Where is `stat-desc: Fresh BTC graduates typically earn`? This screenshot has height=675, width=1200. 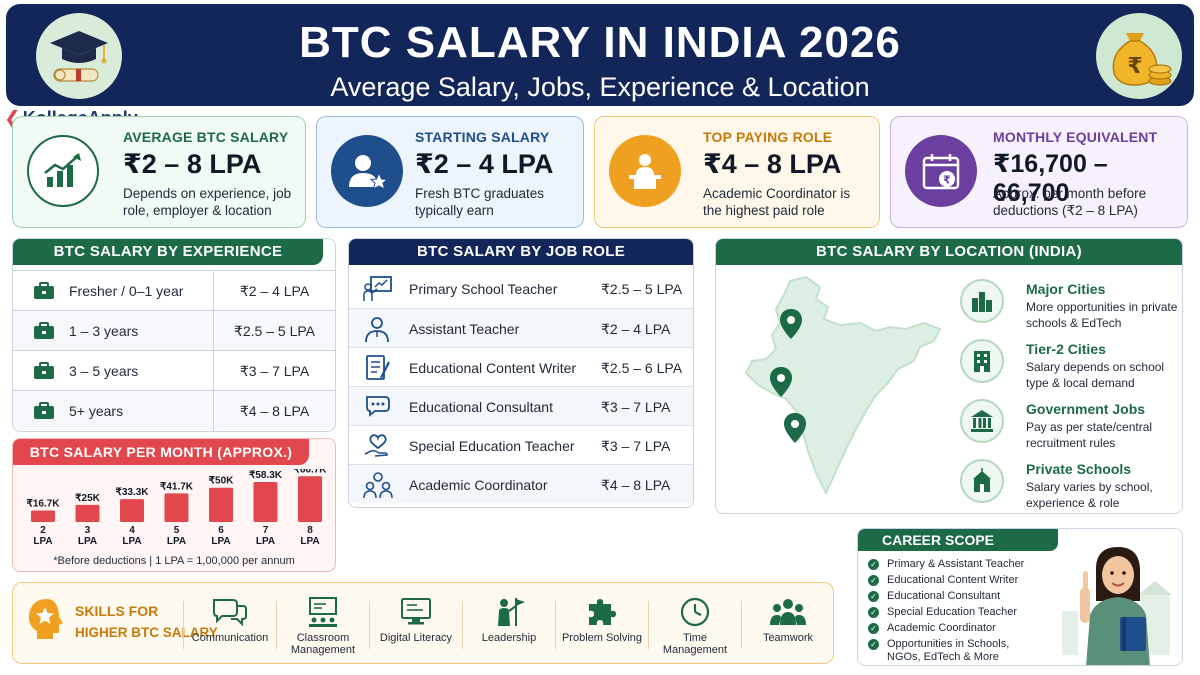
stat-desc: Fresh BTC graduates typically earn is located at coordinates (480, 202).